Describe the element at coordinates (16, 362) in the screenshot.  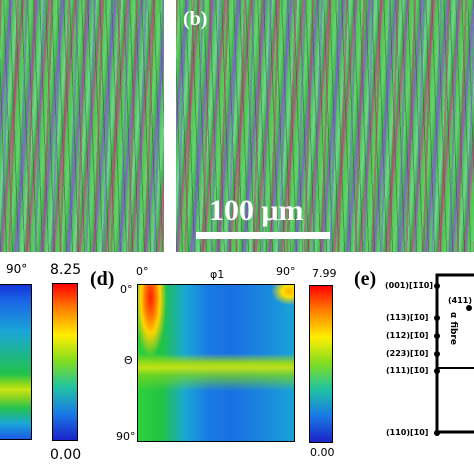
I see `odf-map-left` at that location.